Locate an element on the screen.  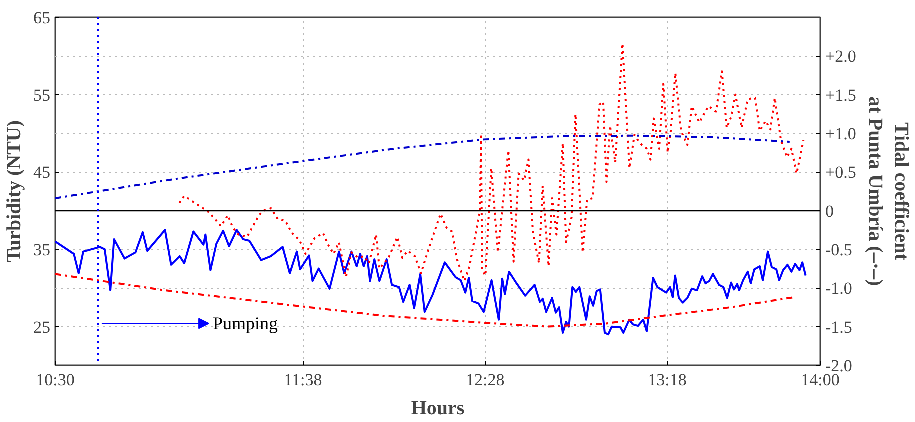
y2-axis-title: Tidal coefficient at Punta Umbría (–·–) is located at coordinates (888, 191).